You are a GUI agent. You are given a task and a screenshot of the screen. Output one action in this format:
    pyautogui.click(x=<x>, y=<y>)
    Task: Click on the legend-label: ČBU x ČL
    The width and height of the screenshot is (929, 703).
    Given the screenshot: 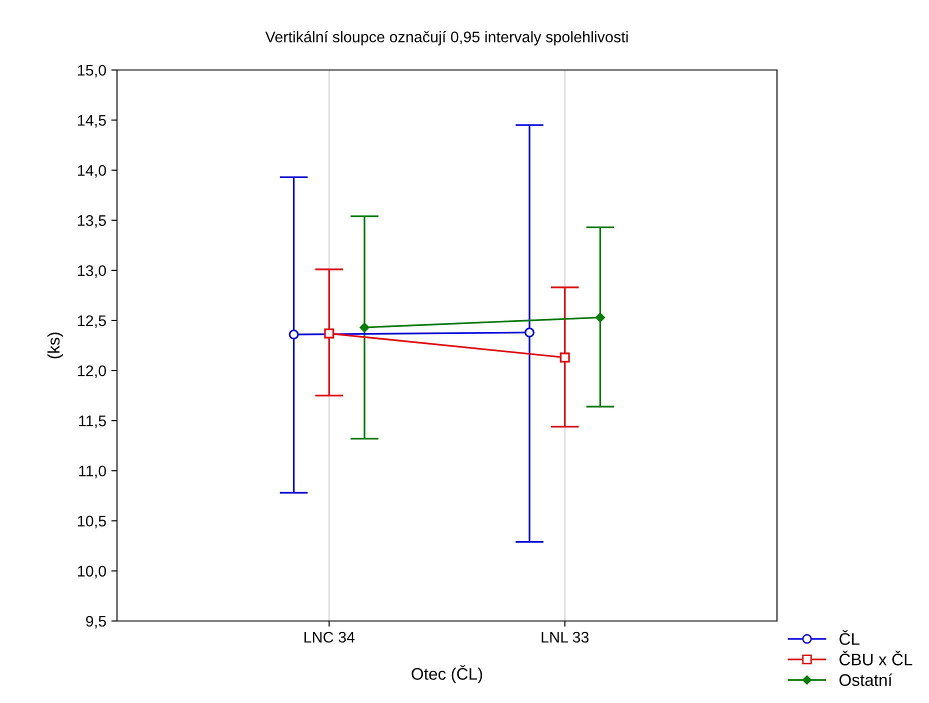 What is the action you would take?
    pyautogui.click(x=876, y=658)
    